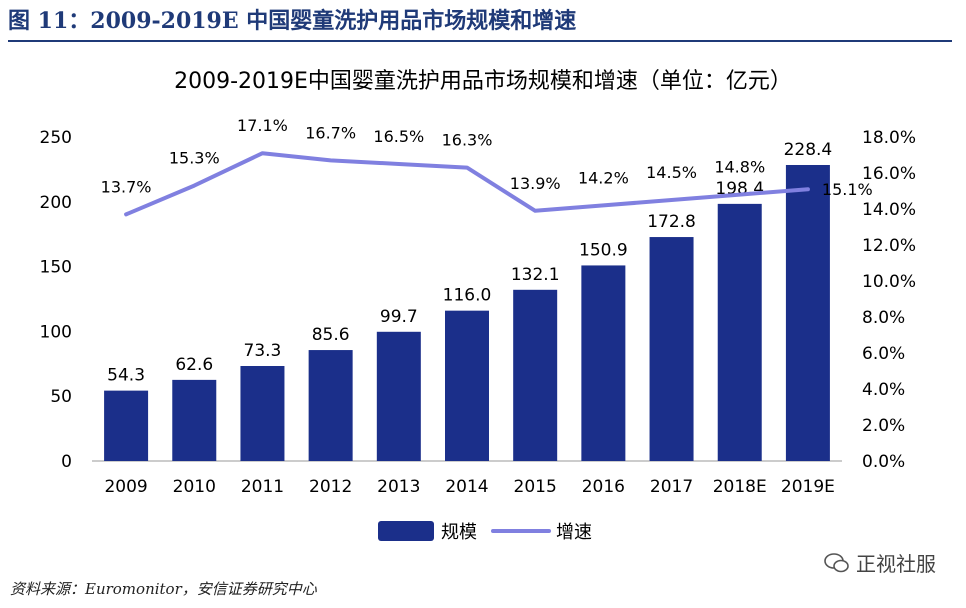 The height and width of the screenshot is (608, 966). What do you see at coordinates (56, 268) in the screenshot?
I see `y-left-tick-label: 150` at bounding box center [56, 268].